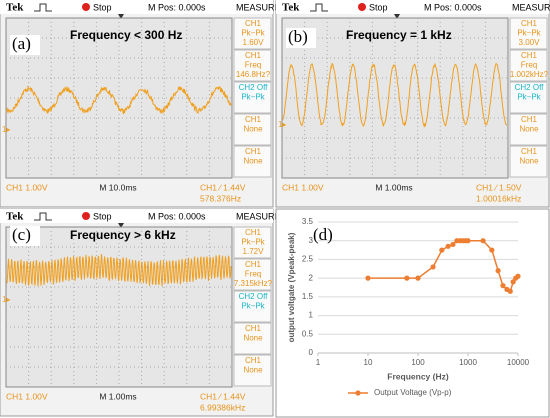 The height and width of the screenshot is (418, 550). I want to click on measure-text: 7.315kHz?, so click(253, 283).